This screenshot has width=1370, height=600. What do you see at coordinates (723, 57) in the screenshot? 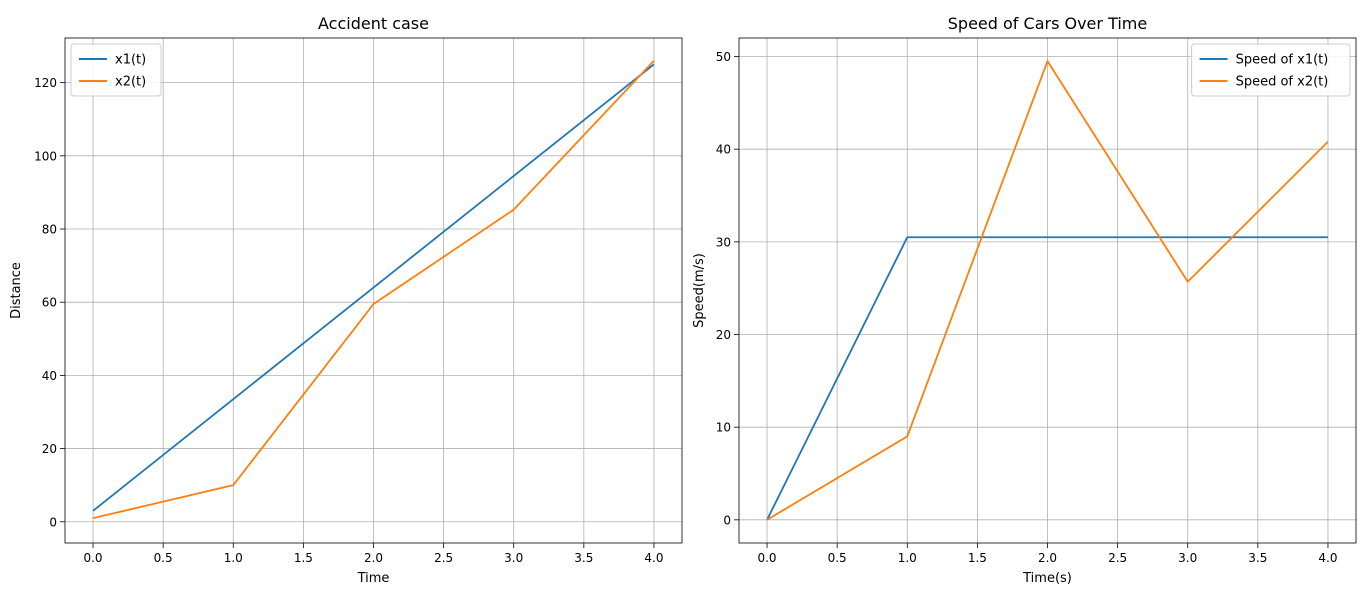
I see `y-tick-label: 50` at bounding box center [723, 57].